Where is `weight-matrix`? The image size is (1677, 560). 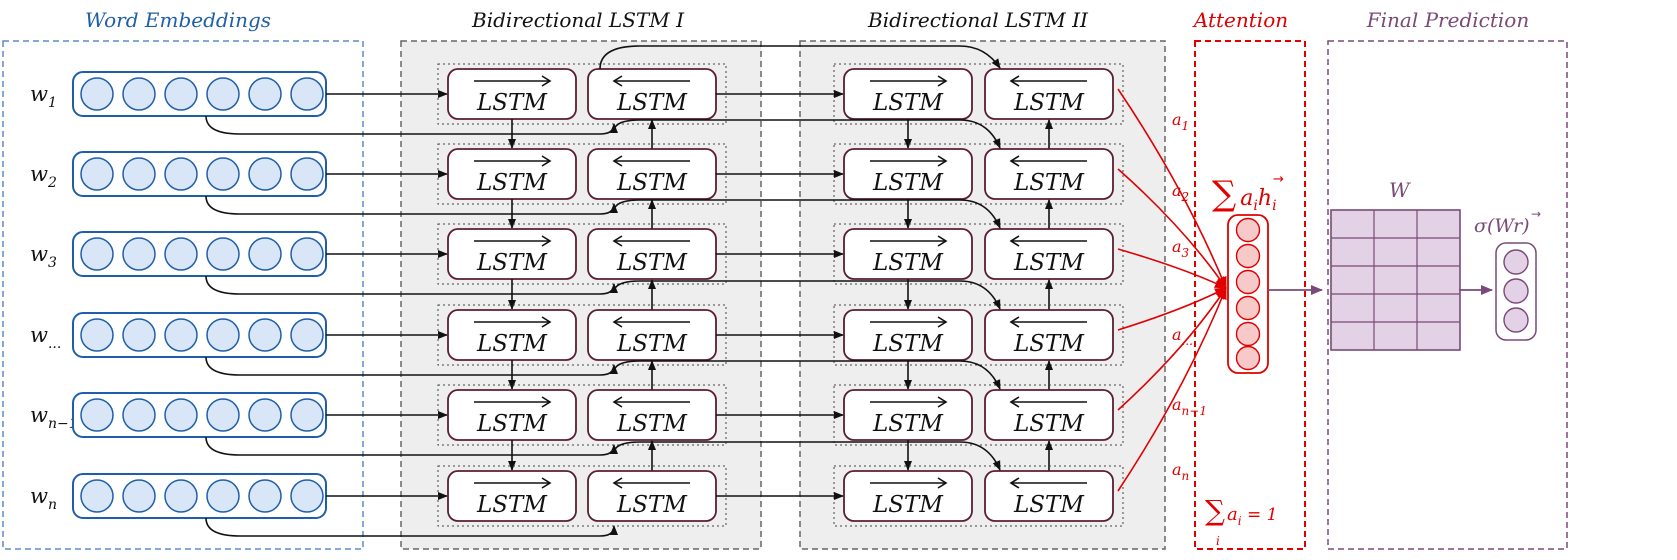 weight-matrix is located at coordinates (1395, 280).